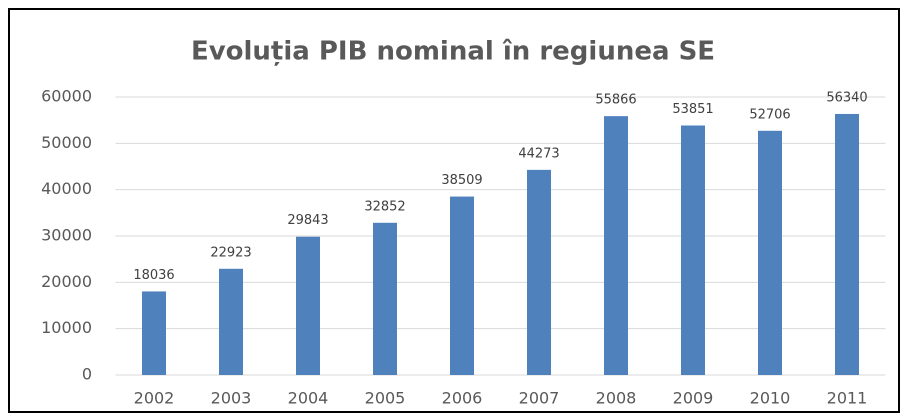 This screenshot has height=420, width=907. I want to click on value-label: 52706, so click(769, 114).